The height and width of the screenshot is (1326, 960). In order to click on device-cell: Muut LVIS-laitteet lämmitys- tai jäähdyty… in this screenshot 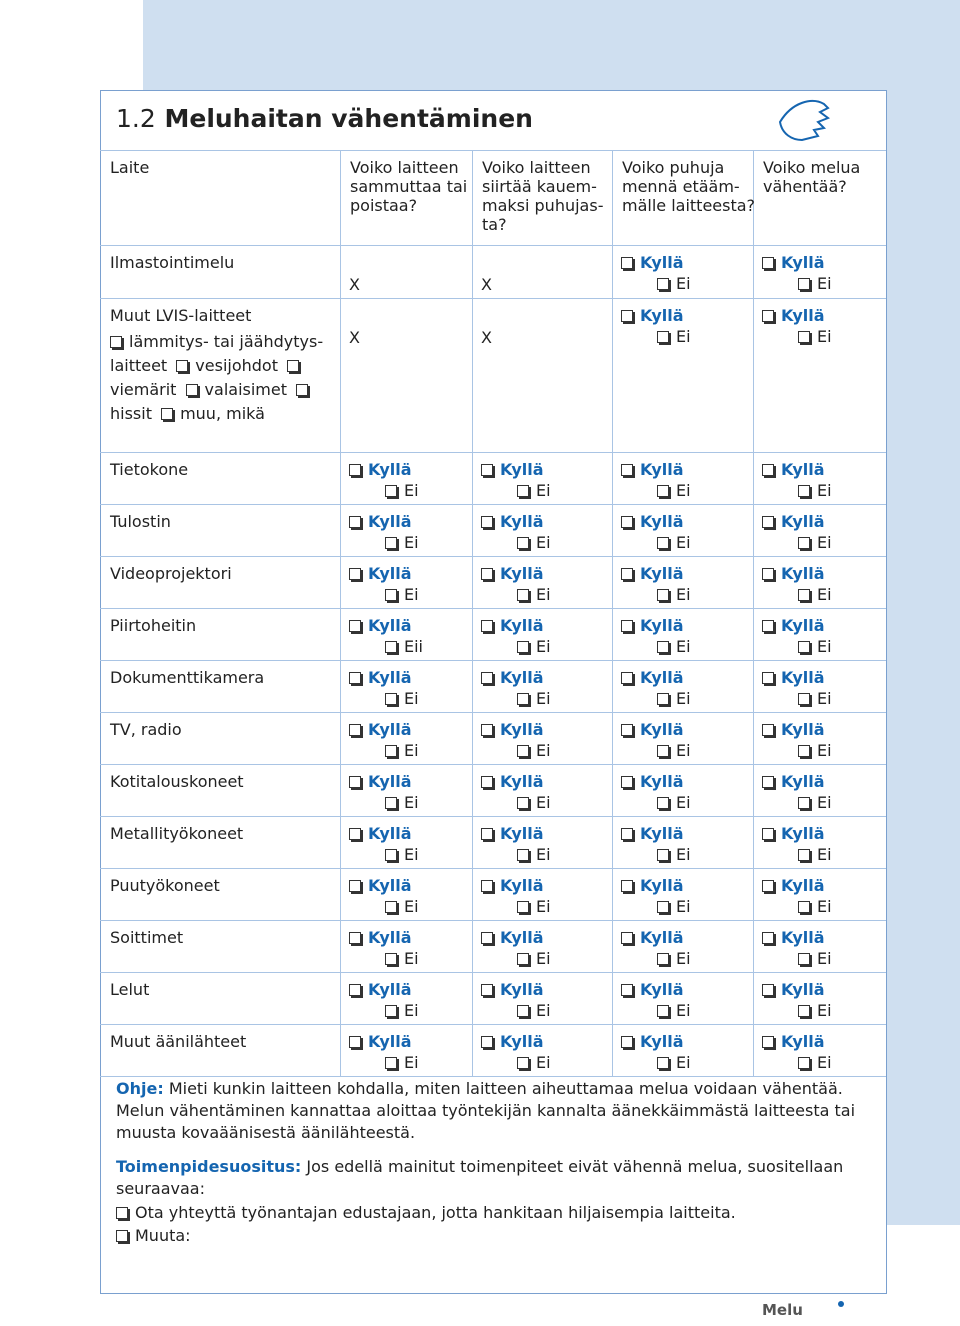, I will do `click(217, 366)`.